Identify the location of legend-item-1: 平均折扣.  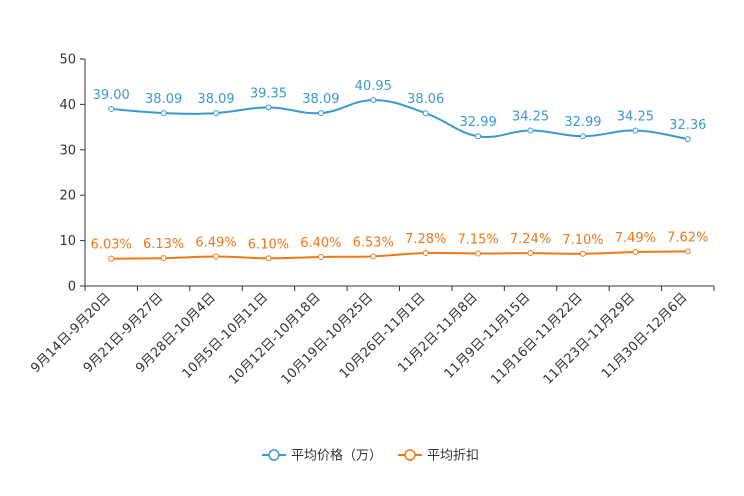
(438, 456).